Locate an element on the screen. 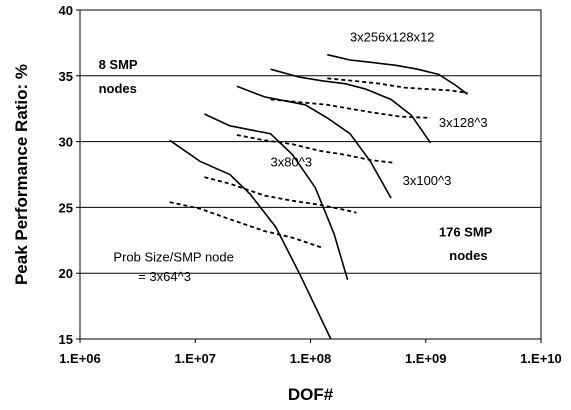  annotation-label: = 3x64^3 is located at coordinates (164, 276).